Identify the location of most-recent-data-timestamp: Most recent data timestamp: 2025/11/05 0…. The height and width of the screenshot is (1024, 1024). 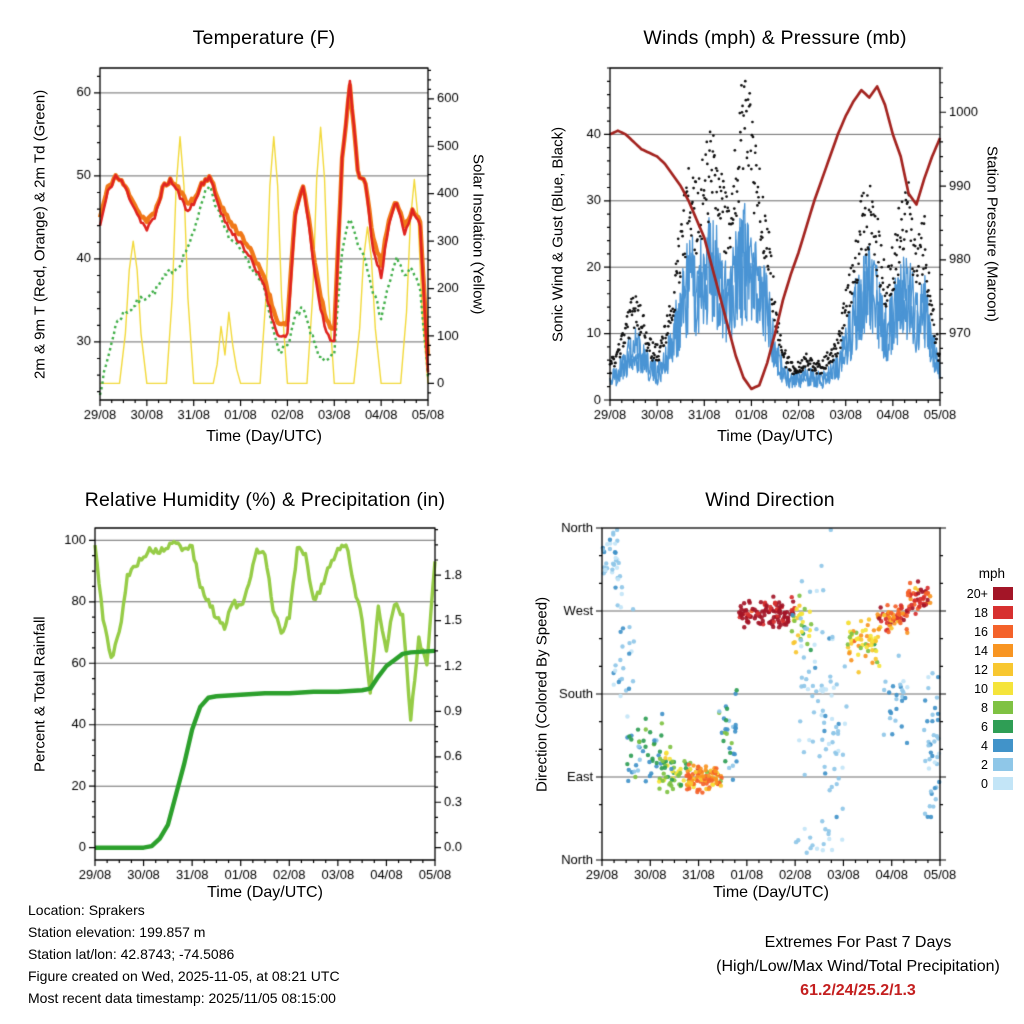
(182, 998).